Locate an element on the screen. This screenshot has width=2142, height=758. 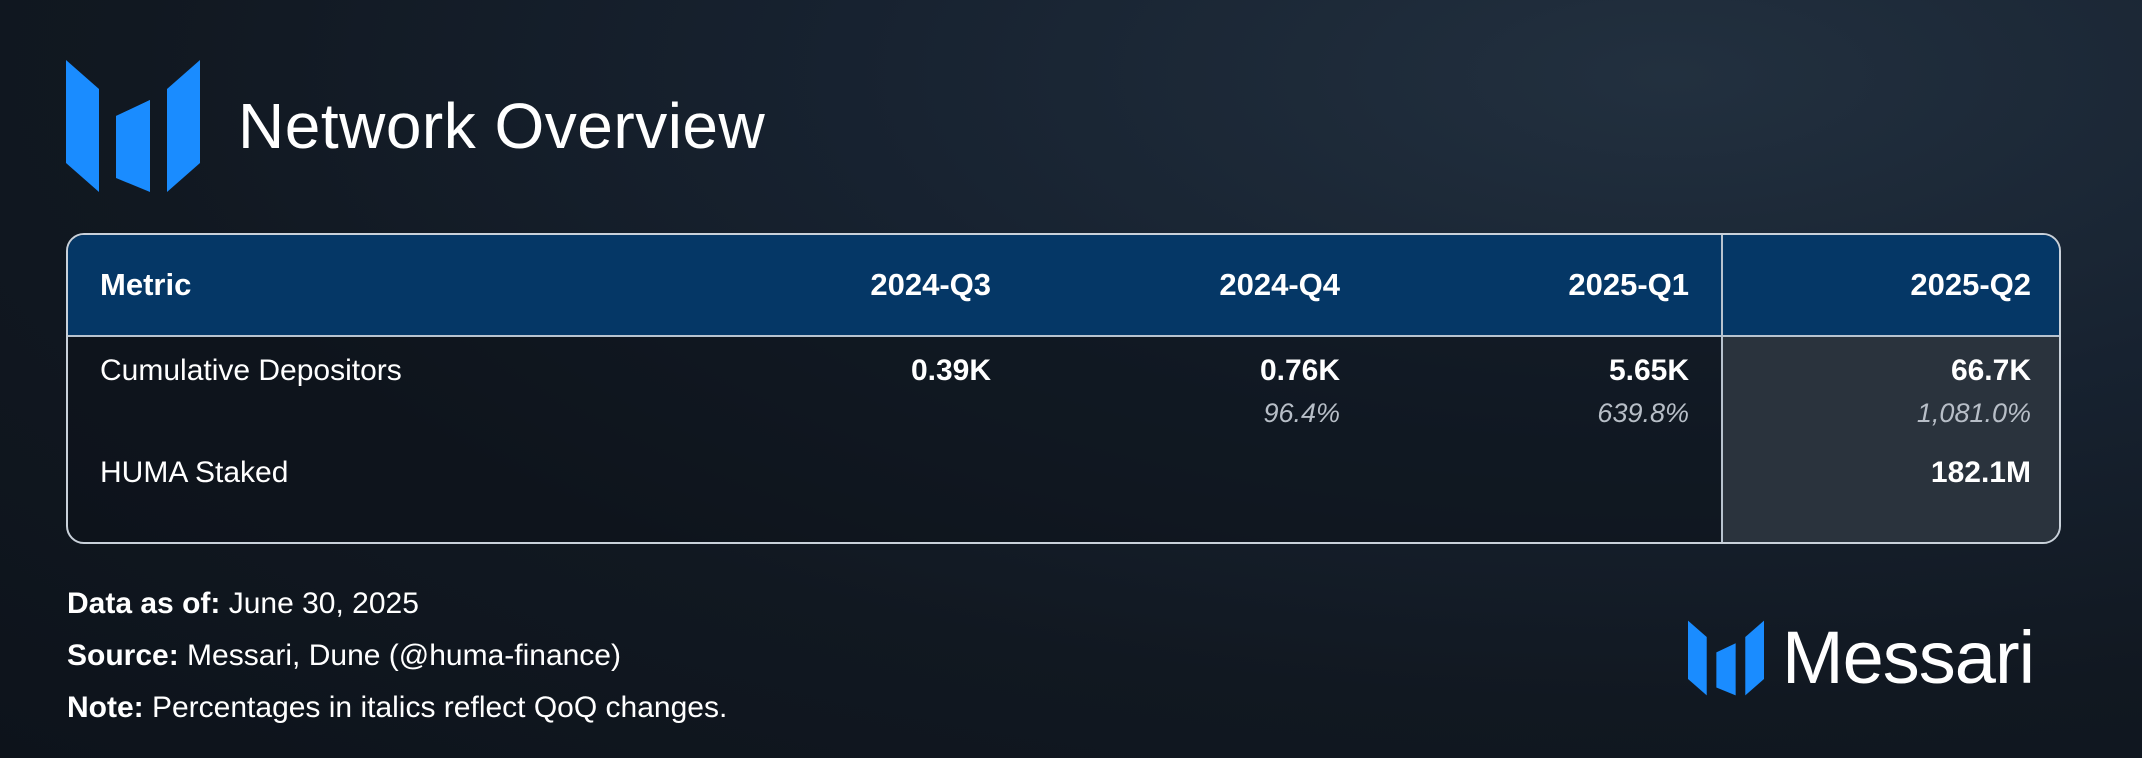
column-header-metric: Metric is located at coordinates (371, 286).